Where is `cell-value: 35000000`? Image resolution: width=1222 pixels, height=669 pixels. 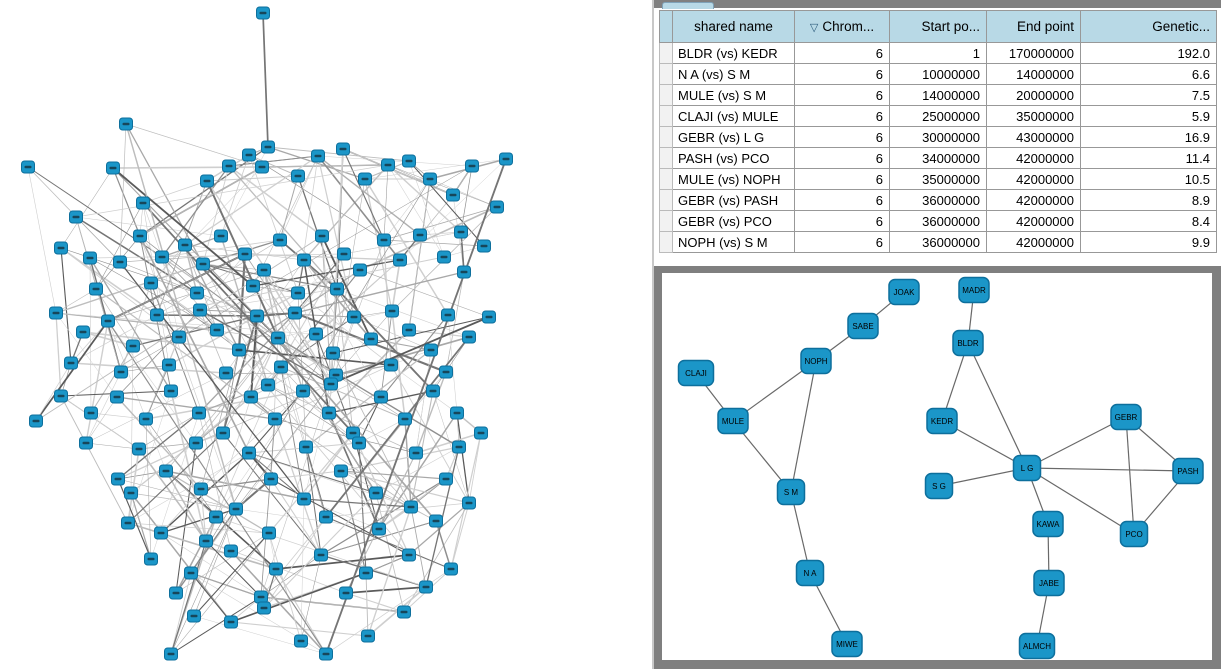 cell-value: 35000000 is located at coordinates (1033, 116).